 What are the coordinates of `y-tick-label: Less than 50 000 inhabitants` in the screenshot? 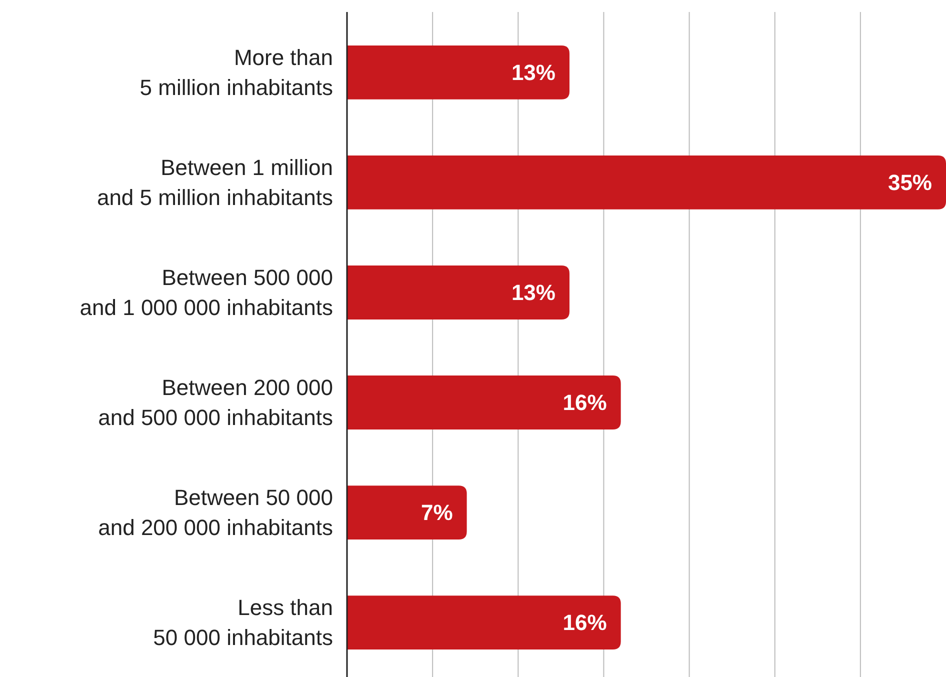 It's located at (243, 622).